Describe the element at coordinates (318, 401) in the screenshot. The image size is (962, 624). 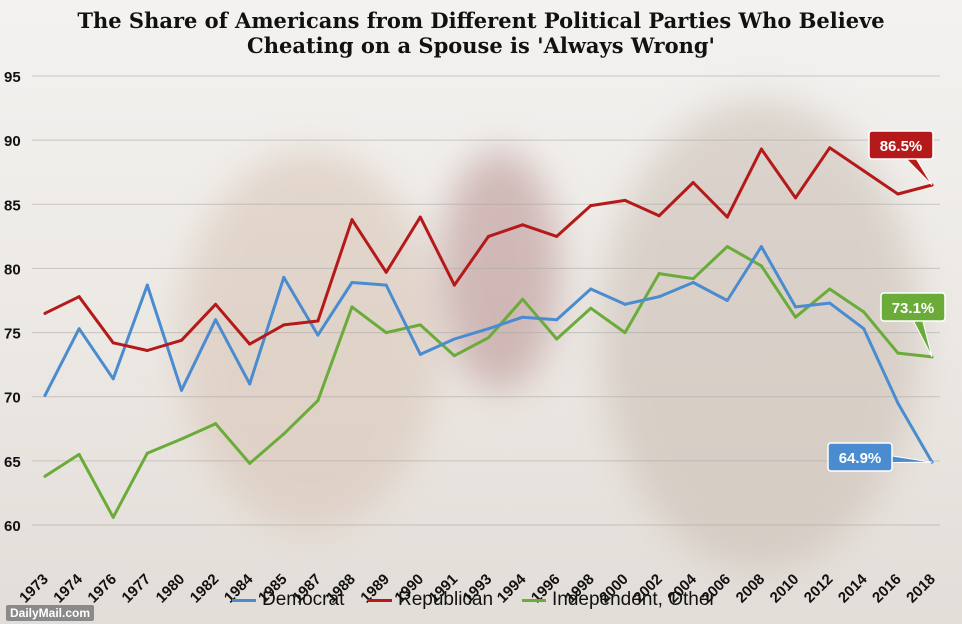
I see `data-point-independent-other-1987` at that location.